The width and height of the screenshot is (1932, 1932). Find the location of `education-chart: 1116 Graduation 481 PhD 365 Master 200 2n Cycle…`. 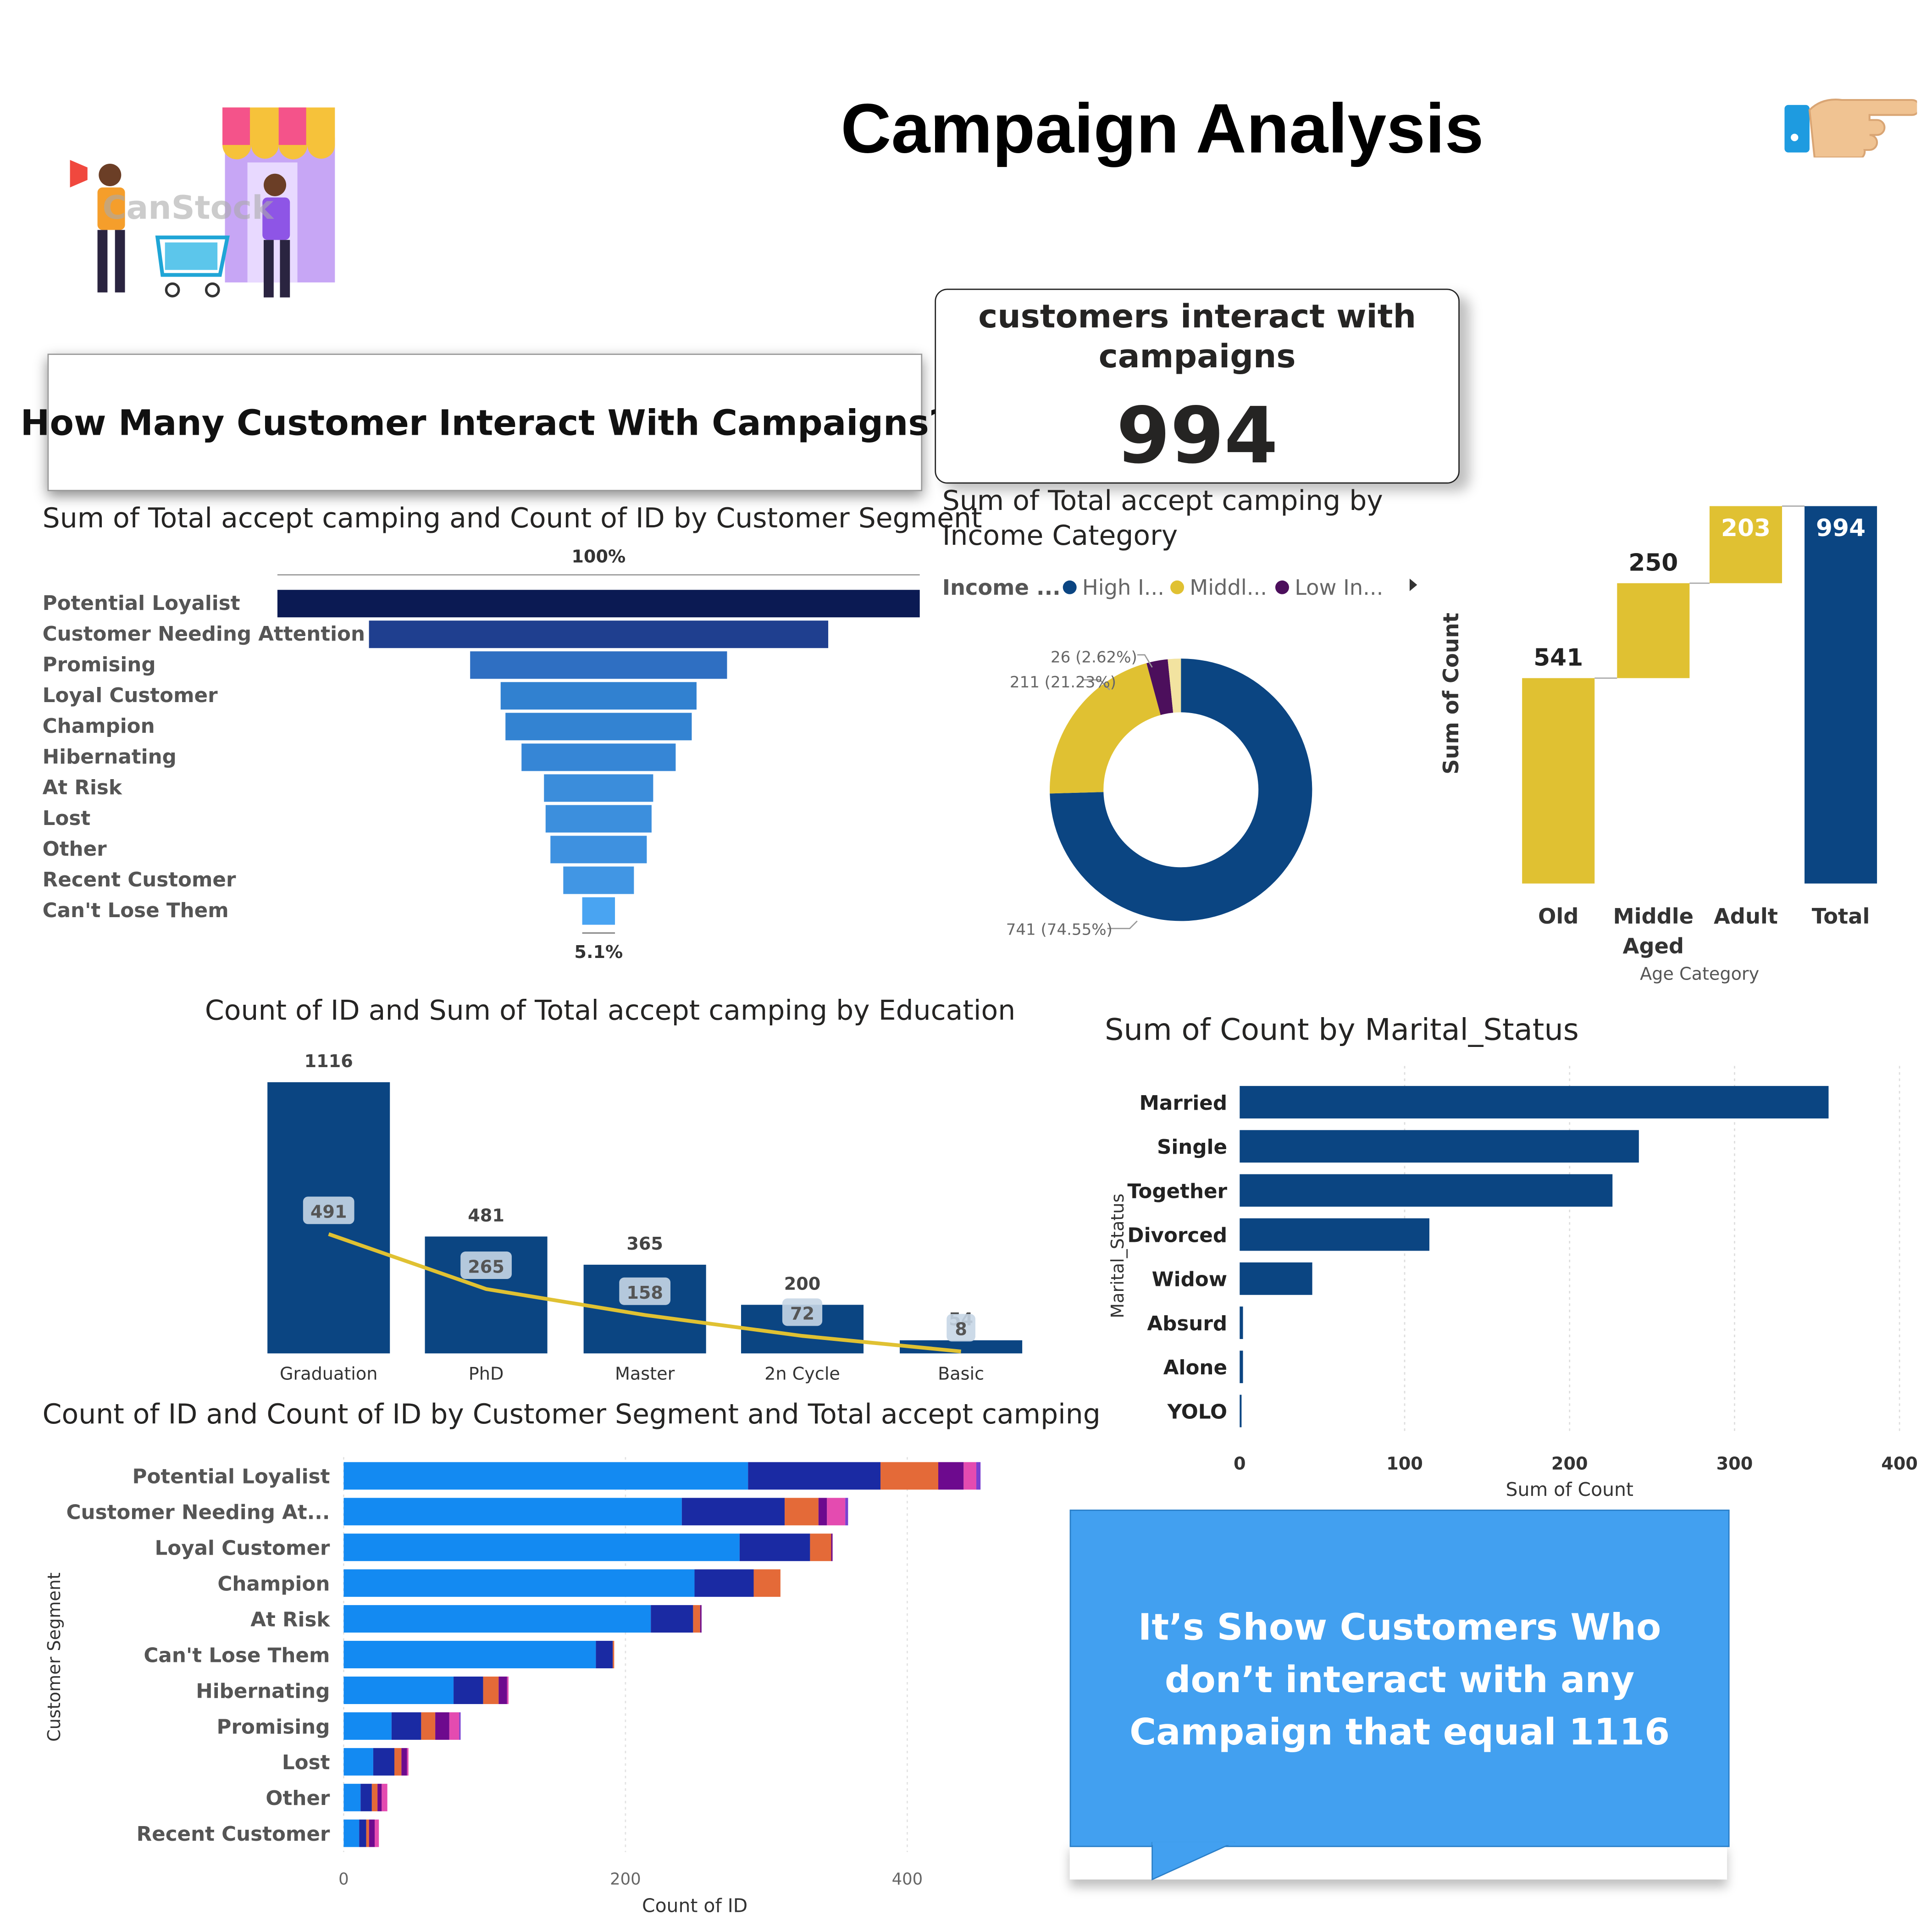

education-chart: 1116 Graduation 481 PhD 365 Master 200 2n Cycle… is located at coordinates (637, 1218).